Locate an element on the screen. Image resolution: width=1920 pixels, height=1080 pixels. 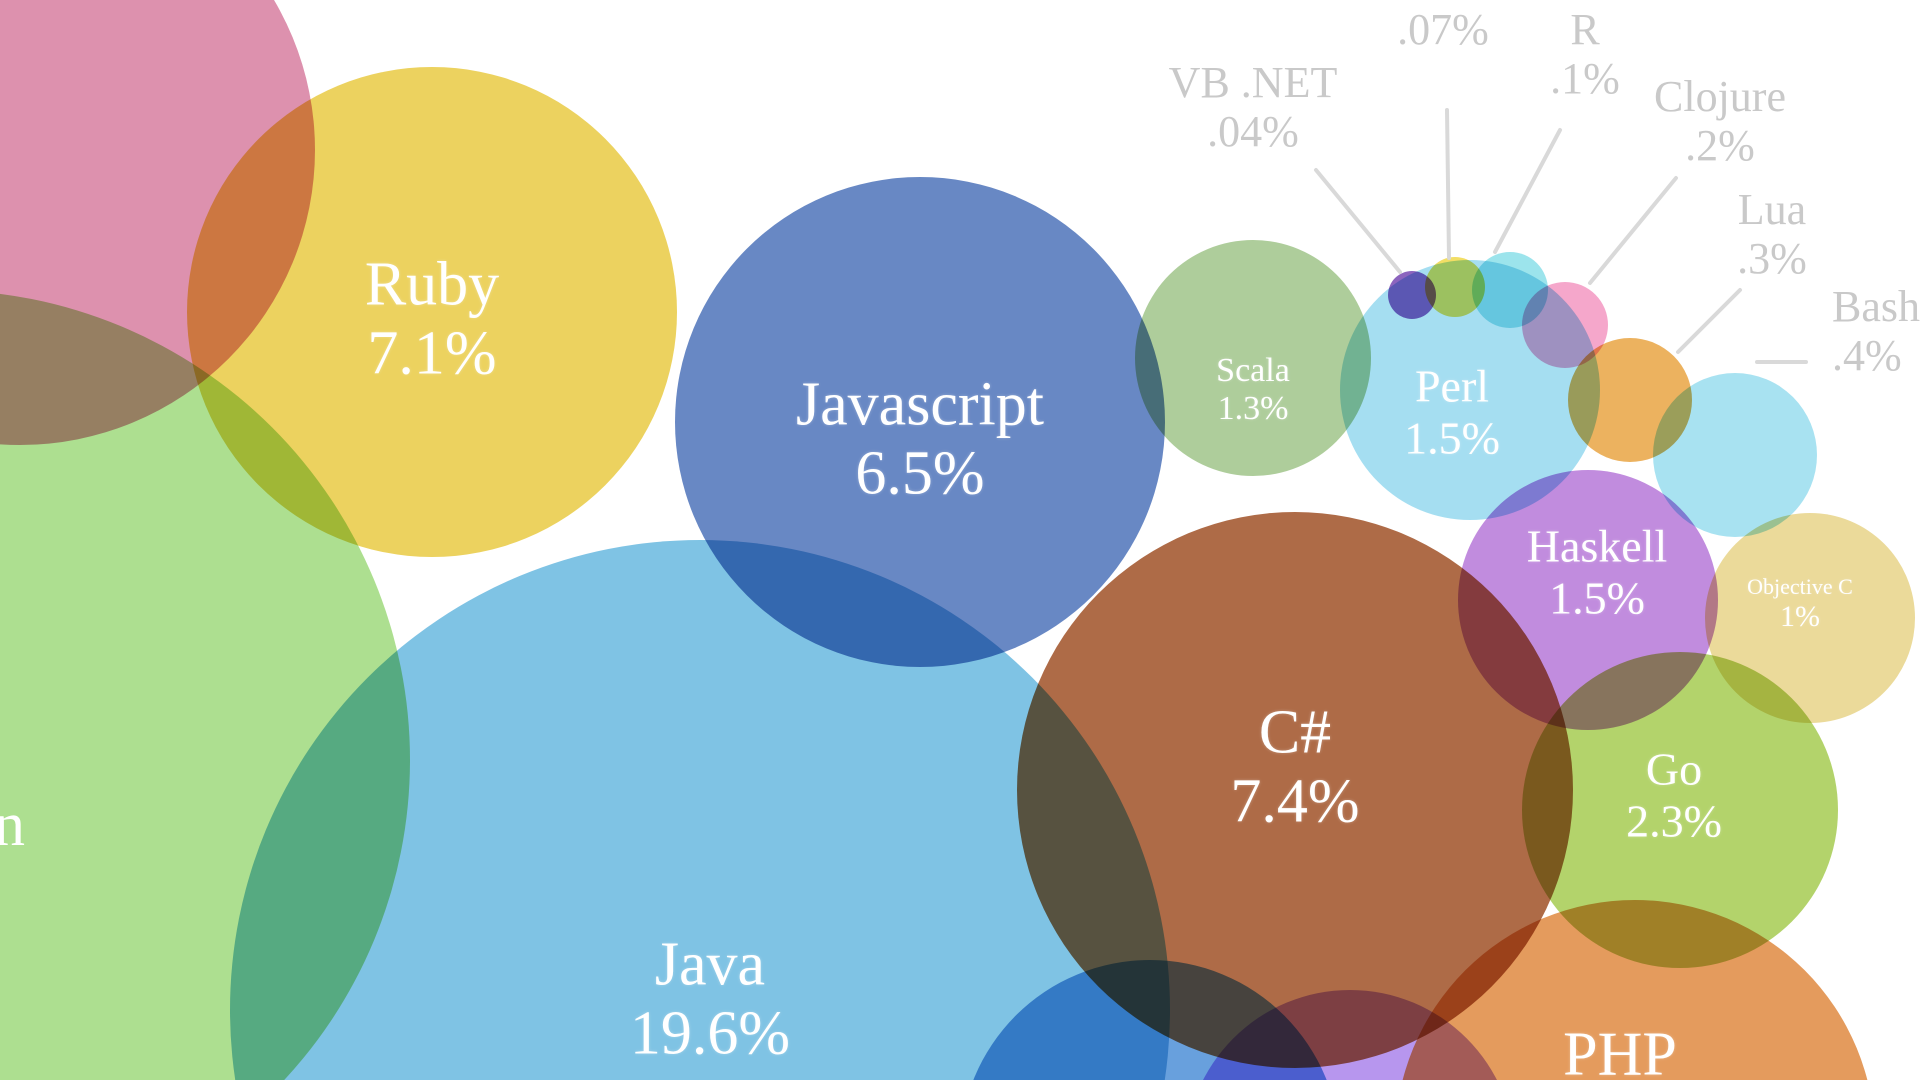
bubble-csharp is located at coordinates (1295, 790).